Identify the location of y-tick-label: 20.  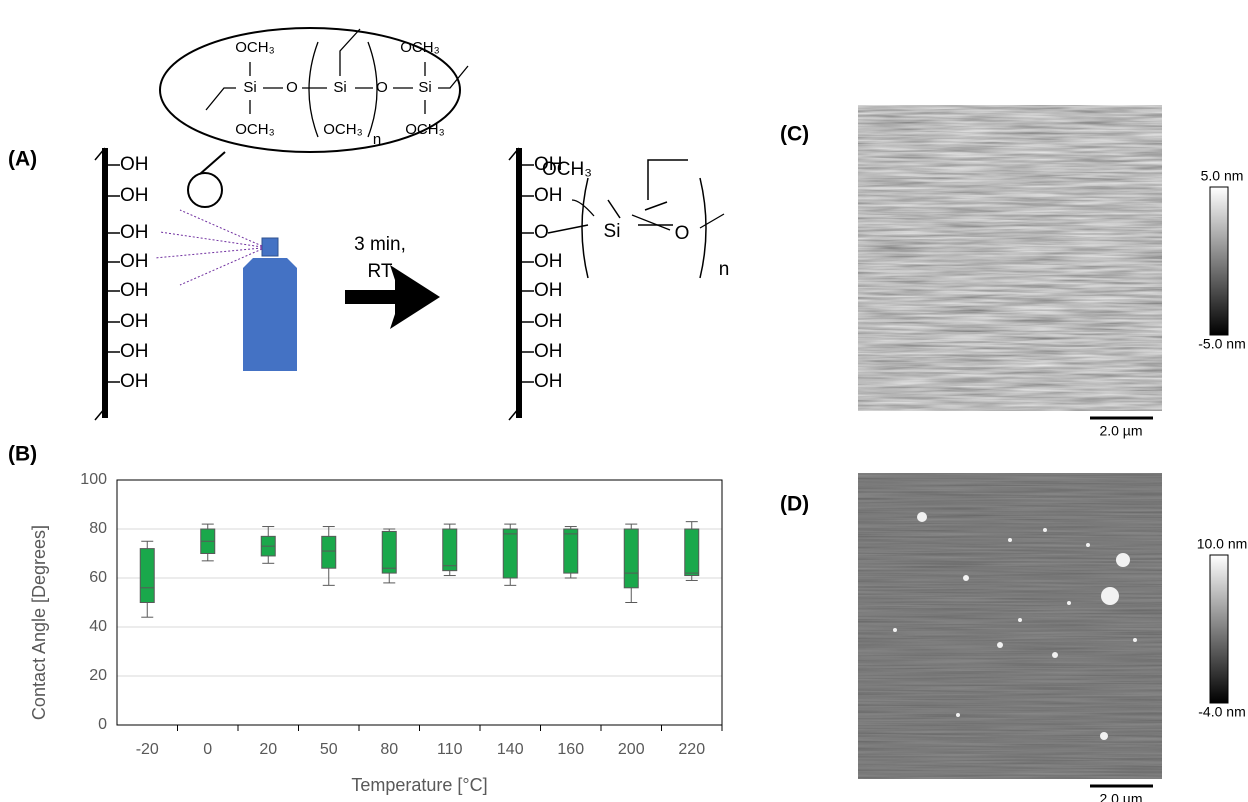
(98, 675).